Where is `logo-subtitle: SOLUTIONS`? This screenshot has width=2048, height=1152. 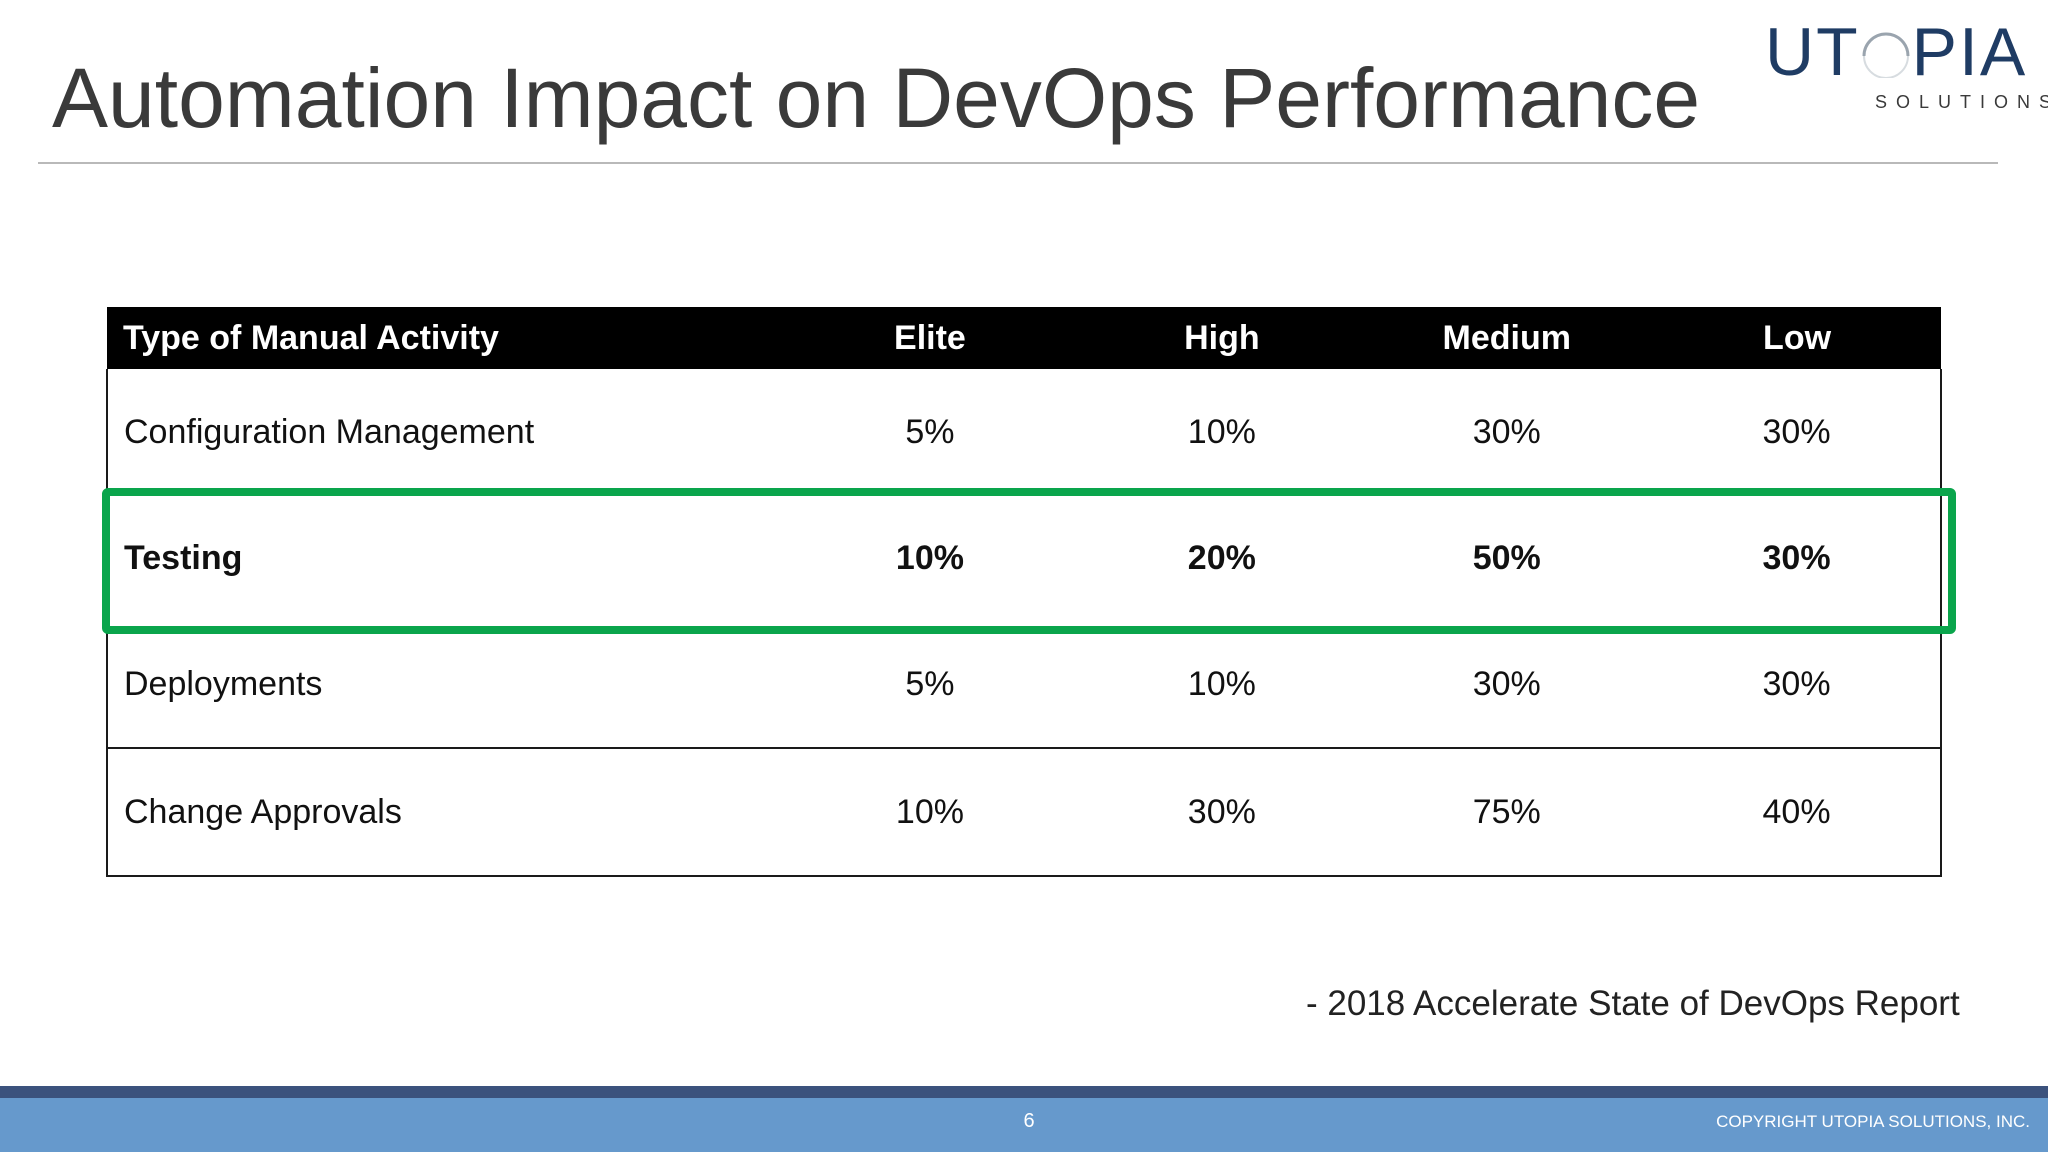
logo-subtitle: SOLUTIONS is located at coordinates (1961, 102).